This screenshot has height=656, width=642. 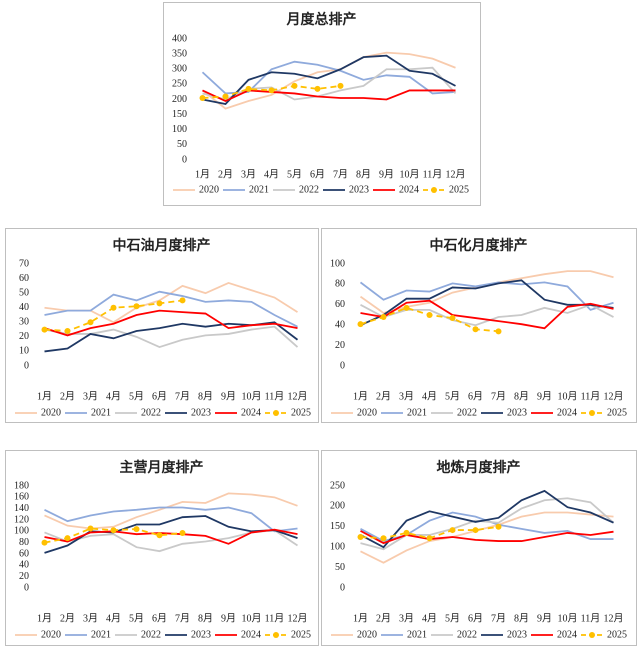 I want to click on y-tick-label: 40, so click(x=24, y=565).